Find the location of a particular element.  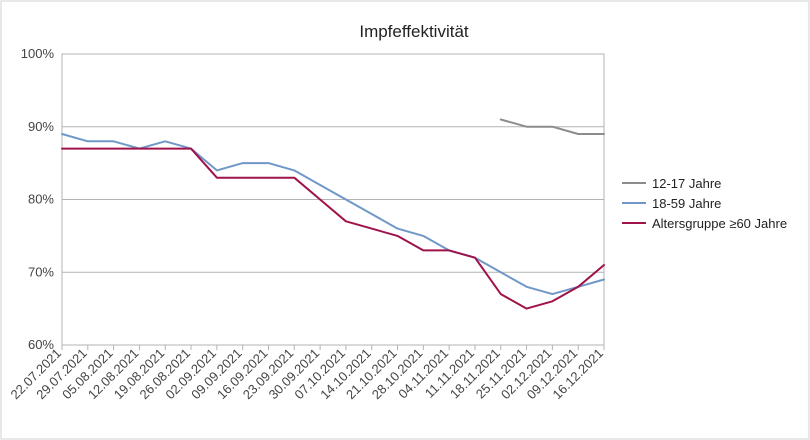

legend-label: Altersgruppe ≥60 Jahre is located at coordinates (719, 223).